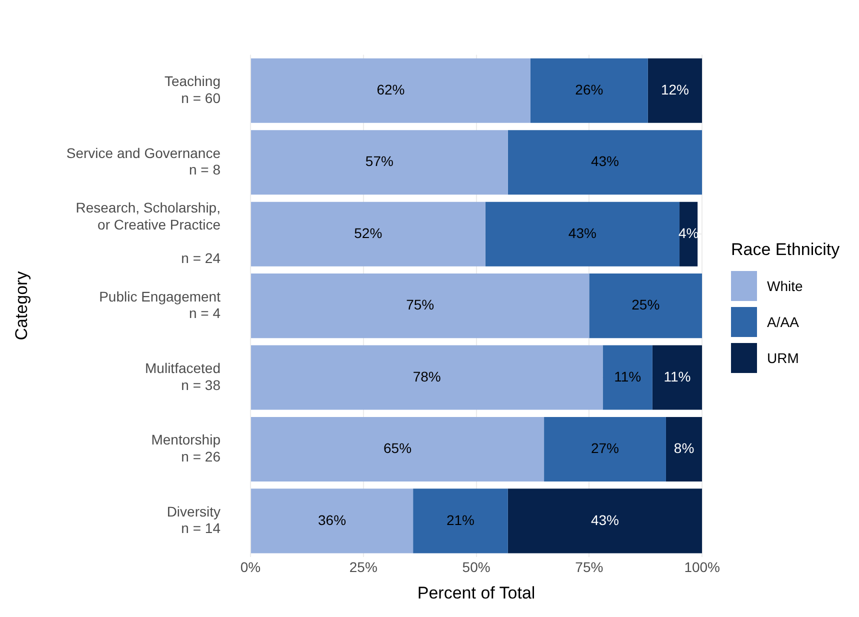 The image size is (859, 617). I want to click on data-label: 57%, so click(379, 161).